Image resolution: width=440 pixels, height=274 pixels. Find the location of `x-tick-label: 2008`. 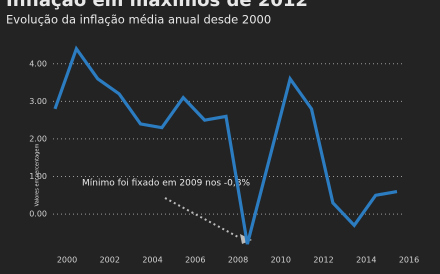

x-tick-label: 2008 is located at coordinates (238, 260).